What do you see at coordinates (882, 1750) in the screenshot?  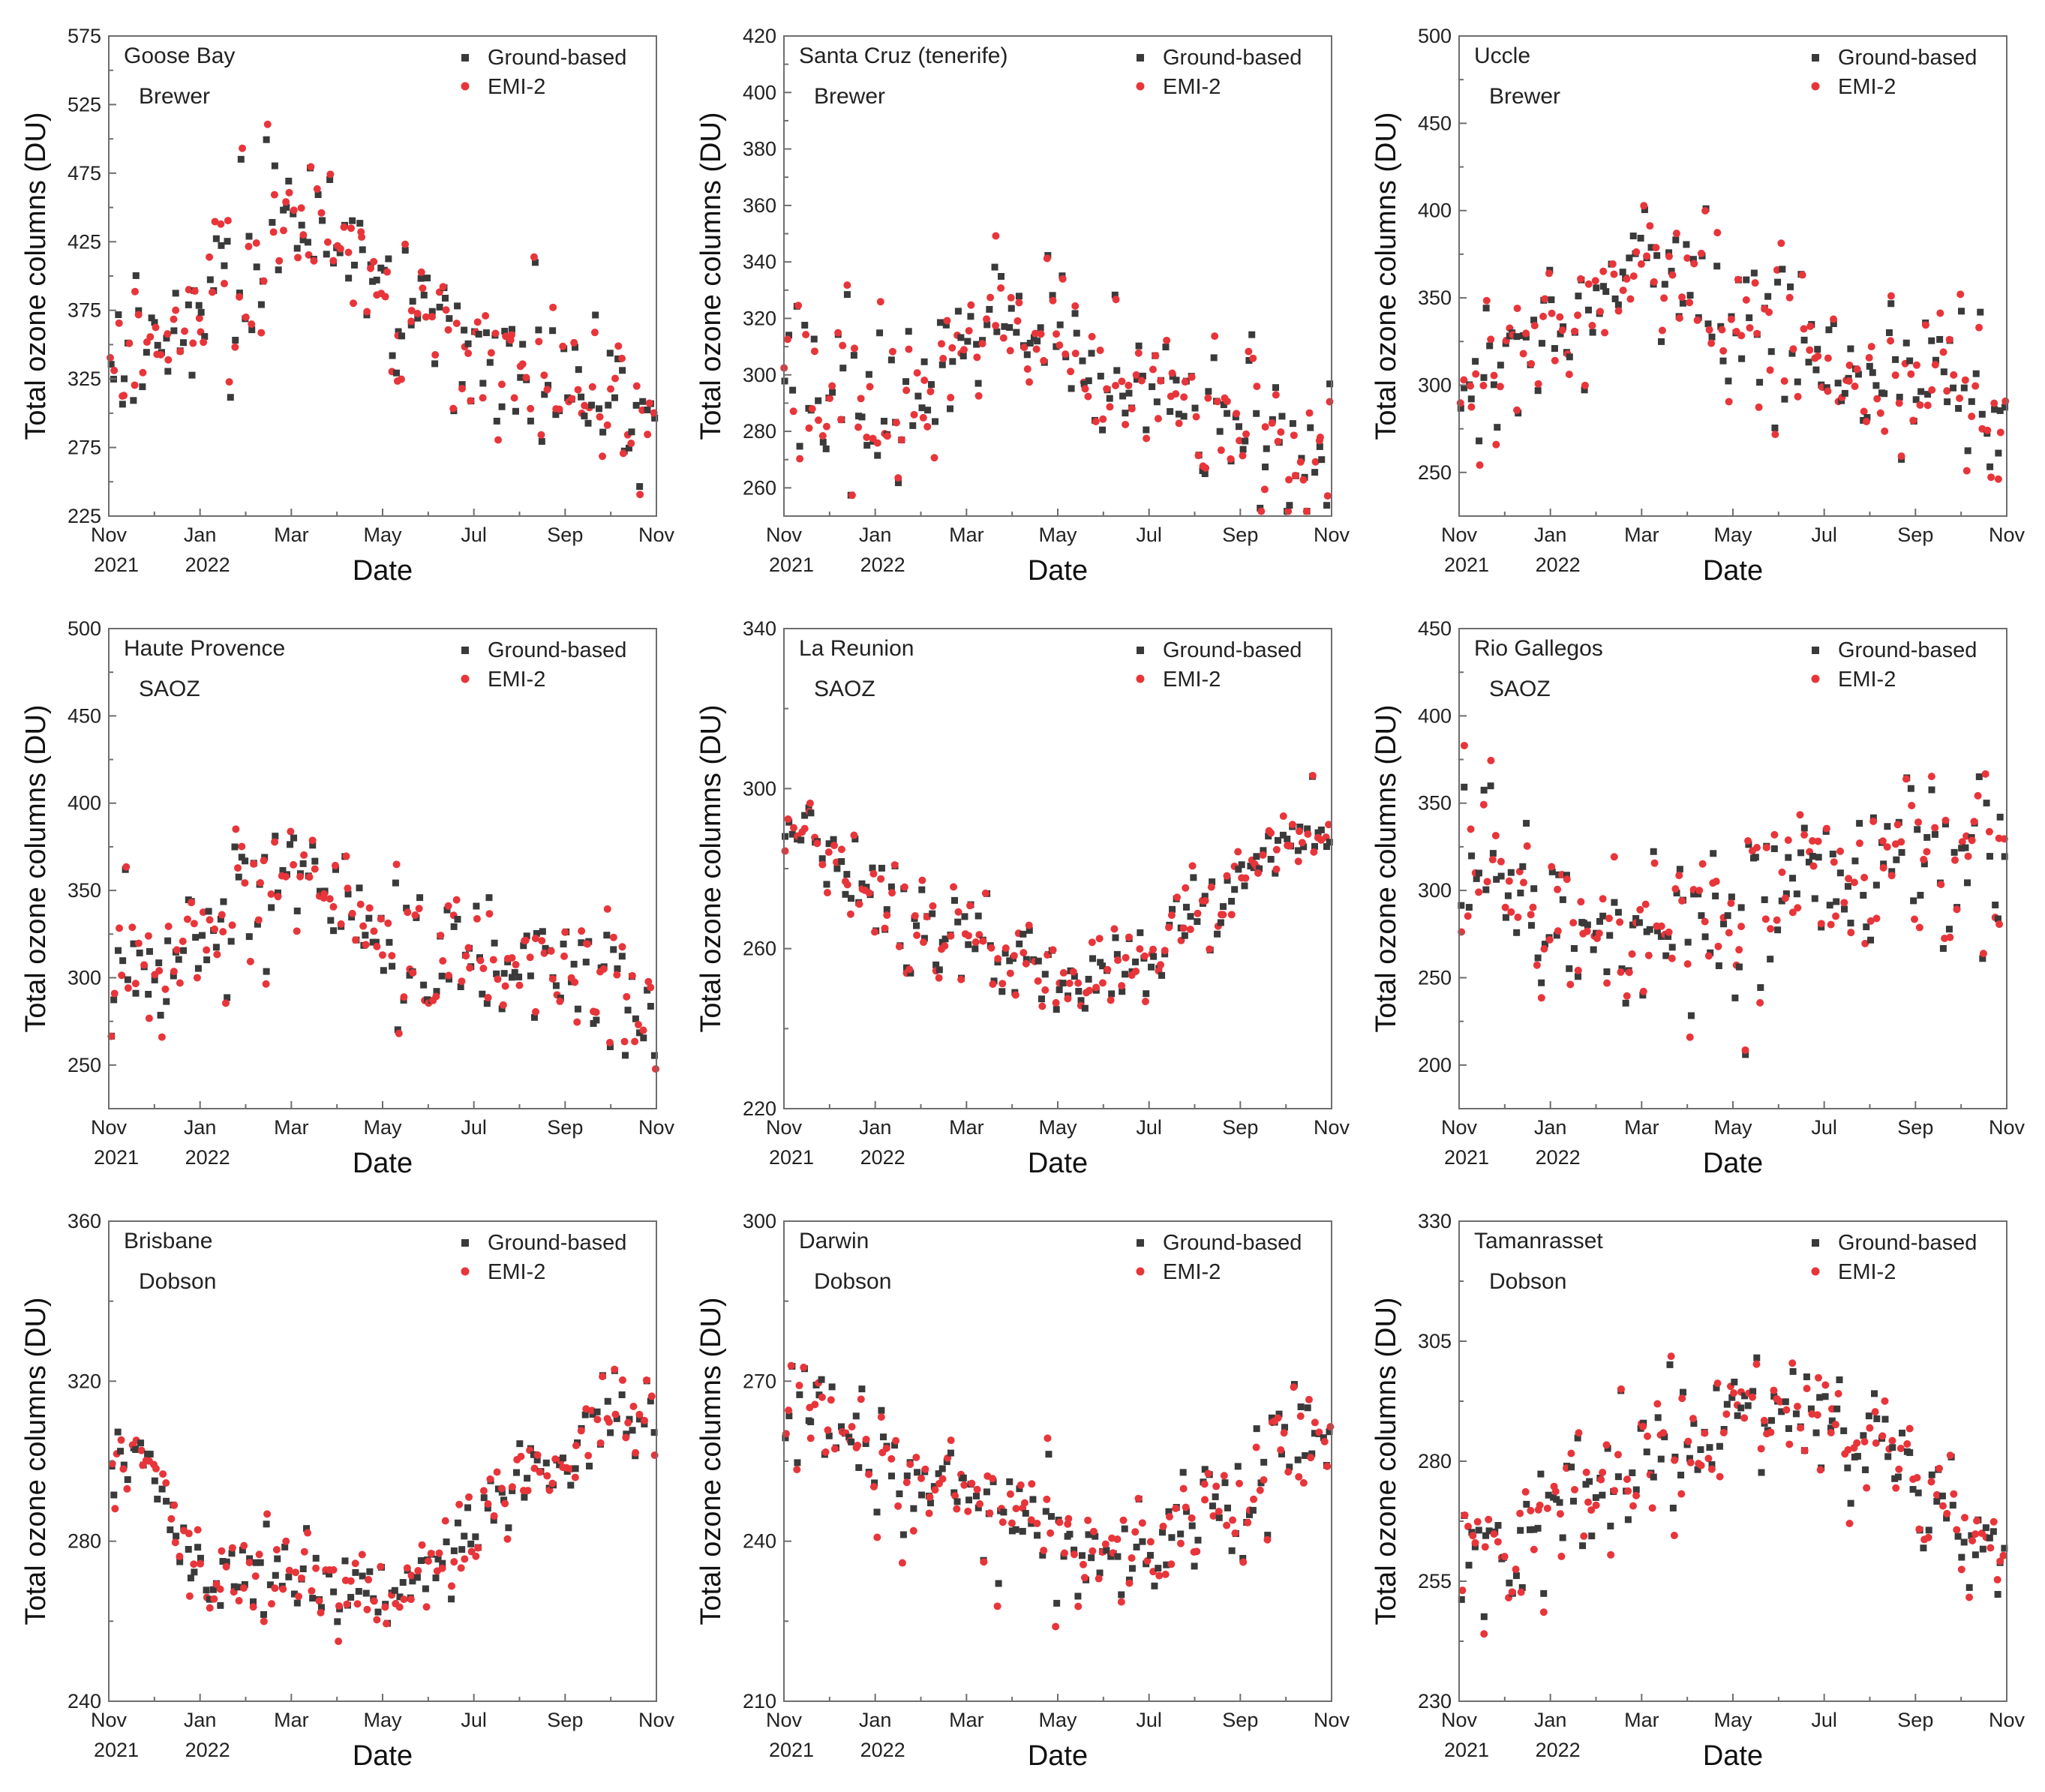 I see `x-tick-year-label: 2022` at bounding box center [882, 1750].